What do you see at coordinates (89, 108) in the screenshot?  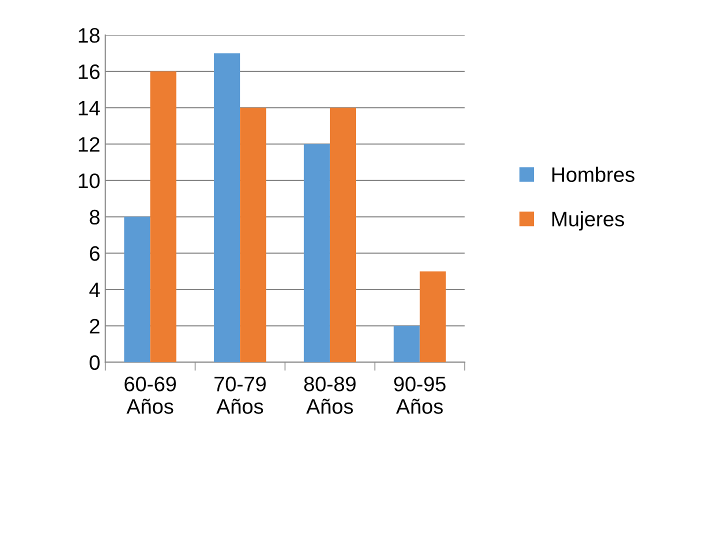 I see `y-tick-label: 14` at bounding box center [89, 108].